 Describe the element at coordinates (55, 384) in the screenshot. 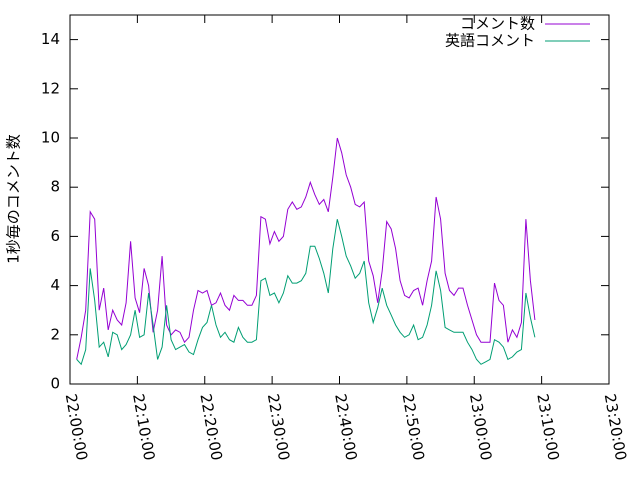

I see `y-tick-label: 0` at that location.